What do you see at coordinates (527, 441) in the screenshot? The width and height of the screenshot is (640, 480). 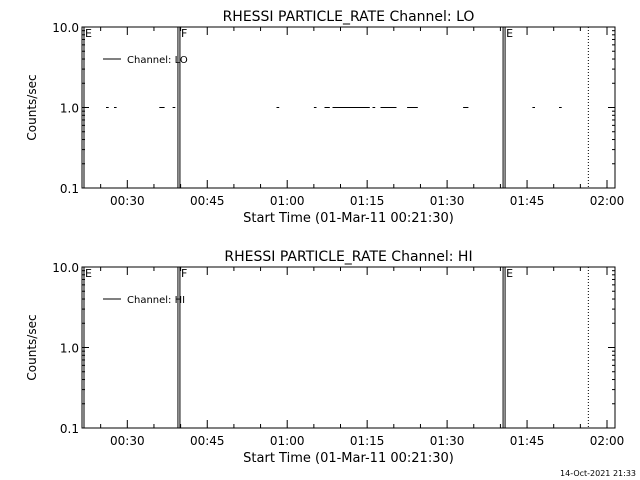 I see `panel-2-x-tick-label: 01:45` at bounding box center [527, 441].